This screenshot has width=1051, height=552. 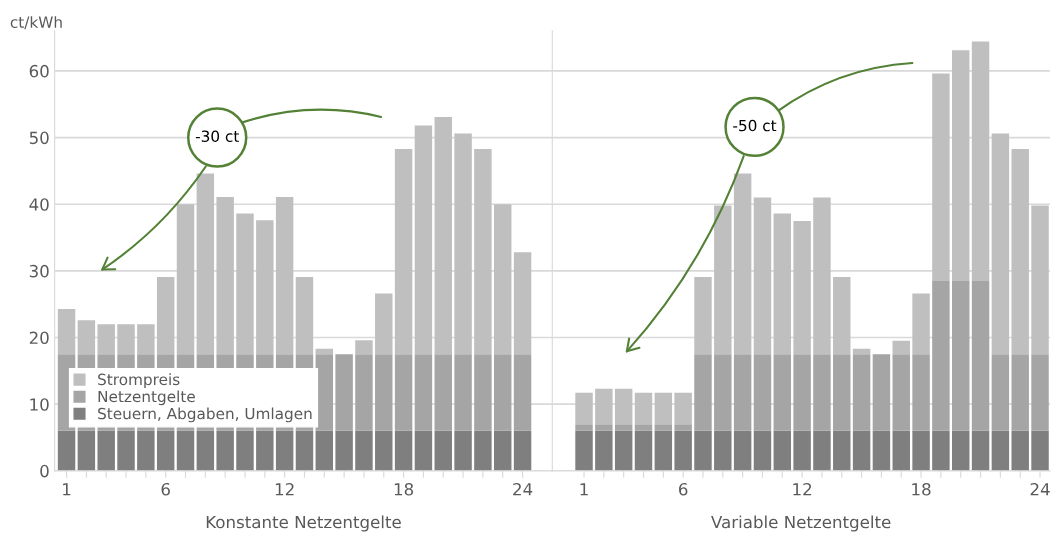 I want to click on x-tick-label: 24, so click(x=523, y=489).